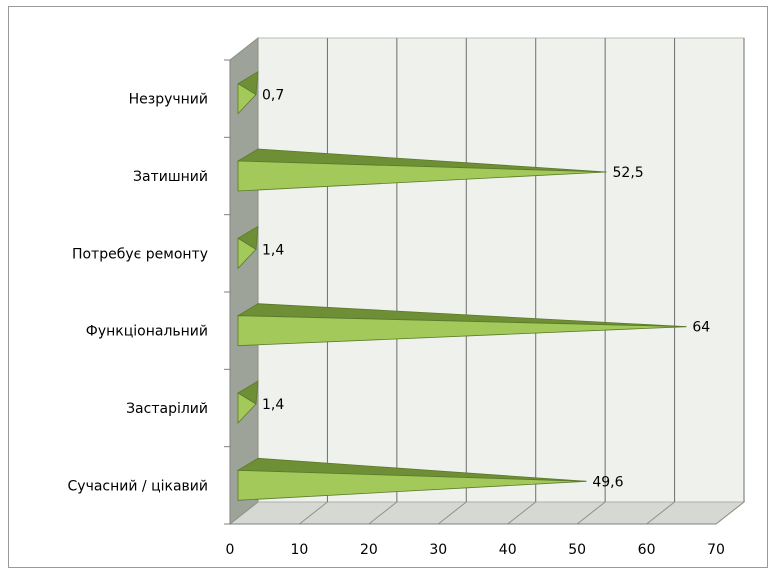 This screenshot has height=574, width=776. Describe the element at coordinates (273, 96) in the screenshot. I see `data-label: 0,7` at that location.